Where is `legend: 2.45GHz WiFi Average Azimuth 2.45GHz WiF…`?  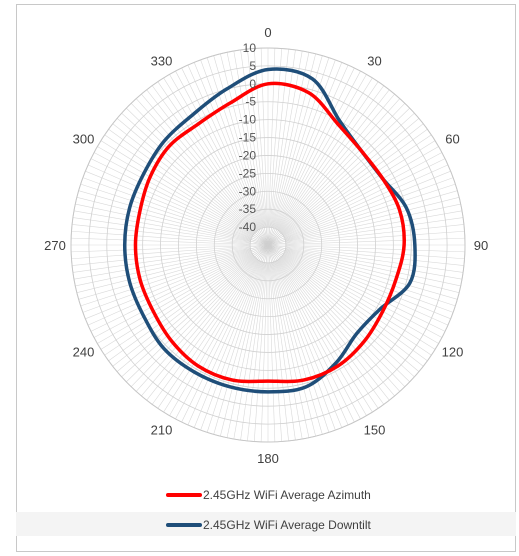
legend: 2.45GHz WiFi Average Azimuth 2.45GHz WiF… is located at coordinates (269, 510).